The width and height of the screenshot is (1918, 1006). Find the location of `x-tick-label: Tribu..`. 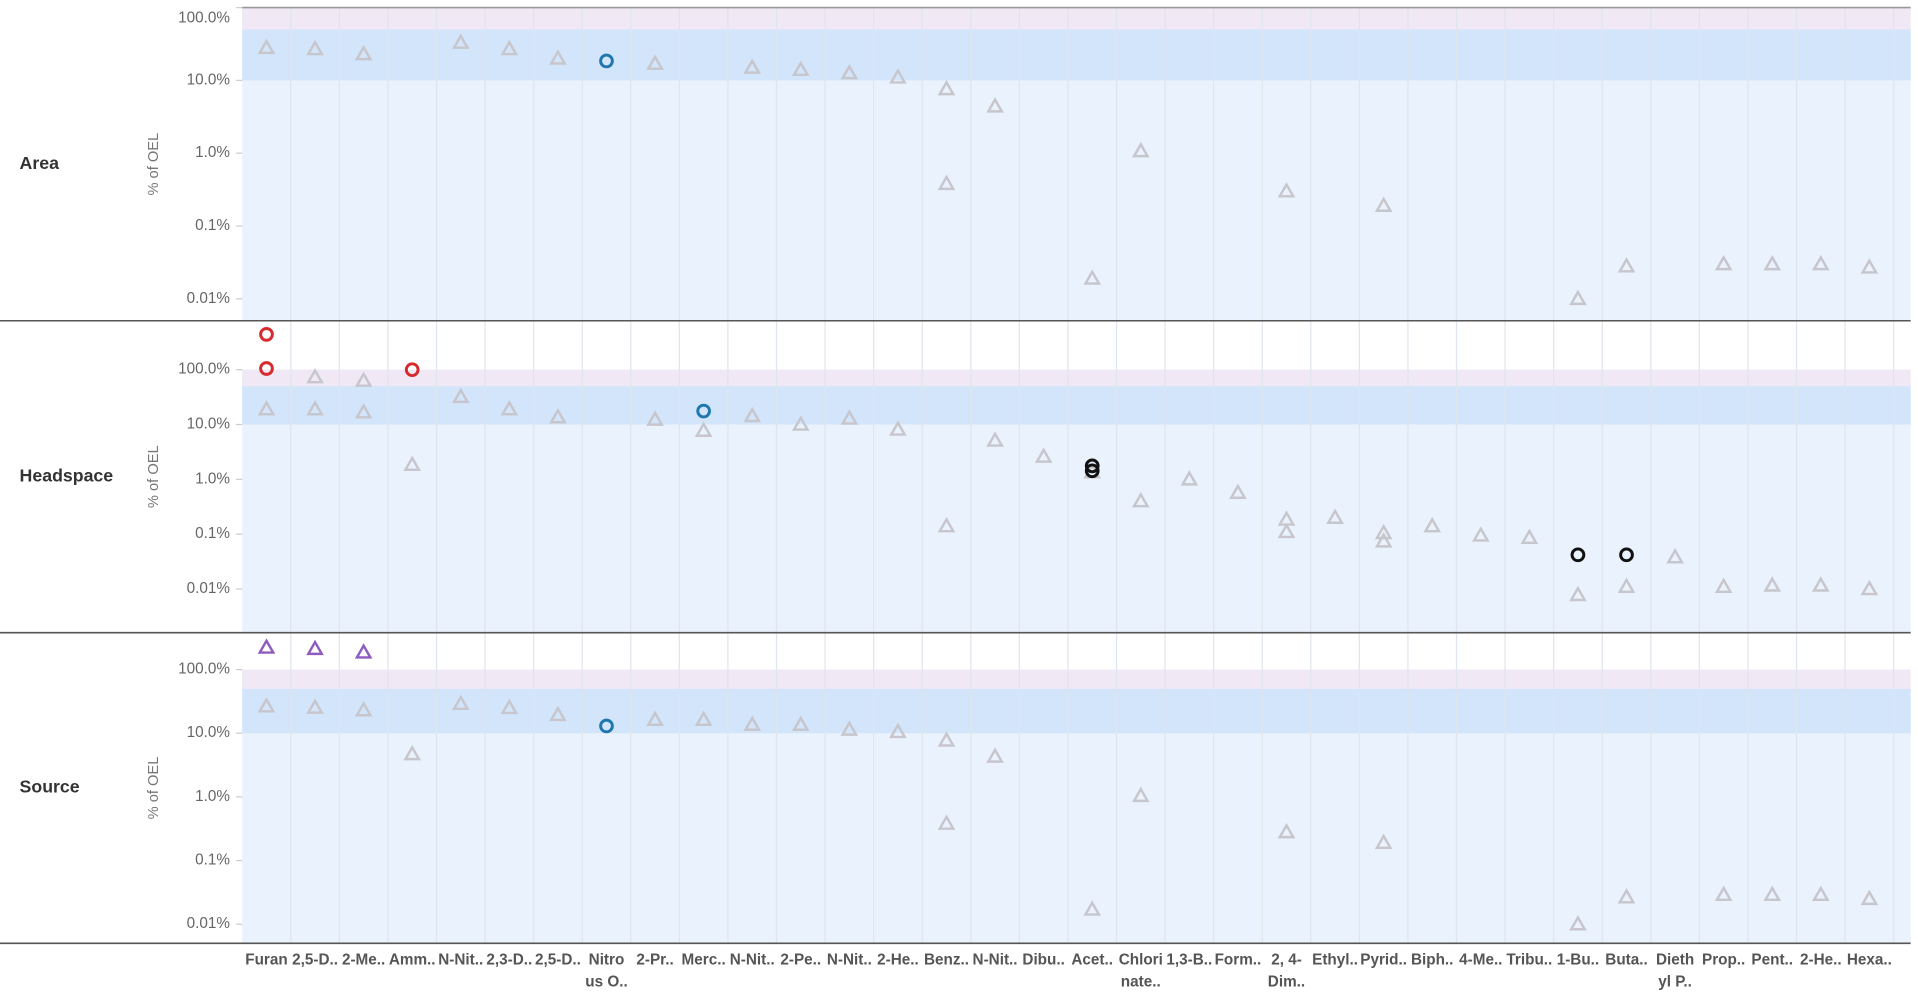

x-tick-label: Tribu.. is located at coordinates (1529, 960).